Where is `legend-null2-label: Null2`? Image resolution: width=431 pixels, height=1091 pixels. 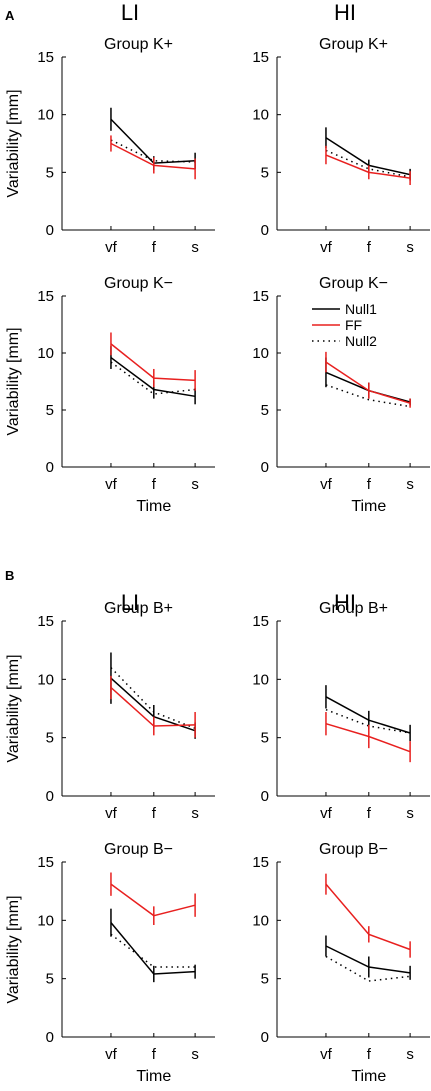 legend-null2-label: Null2 is located at coordinates (361, 341).